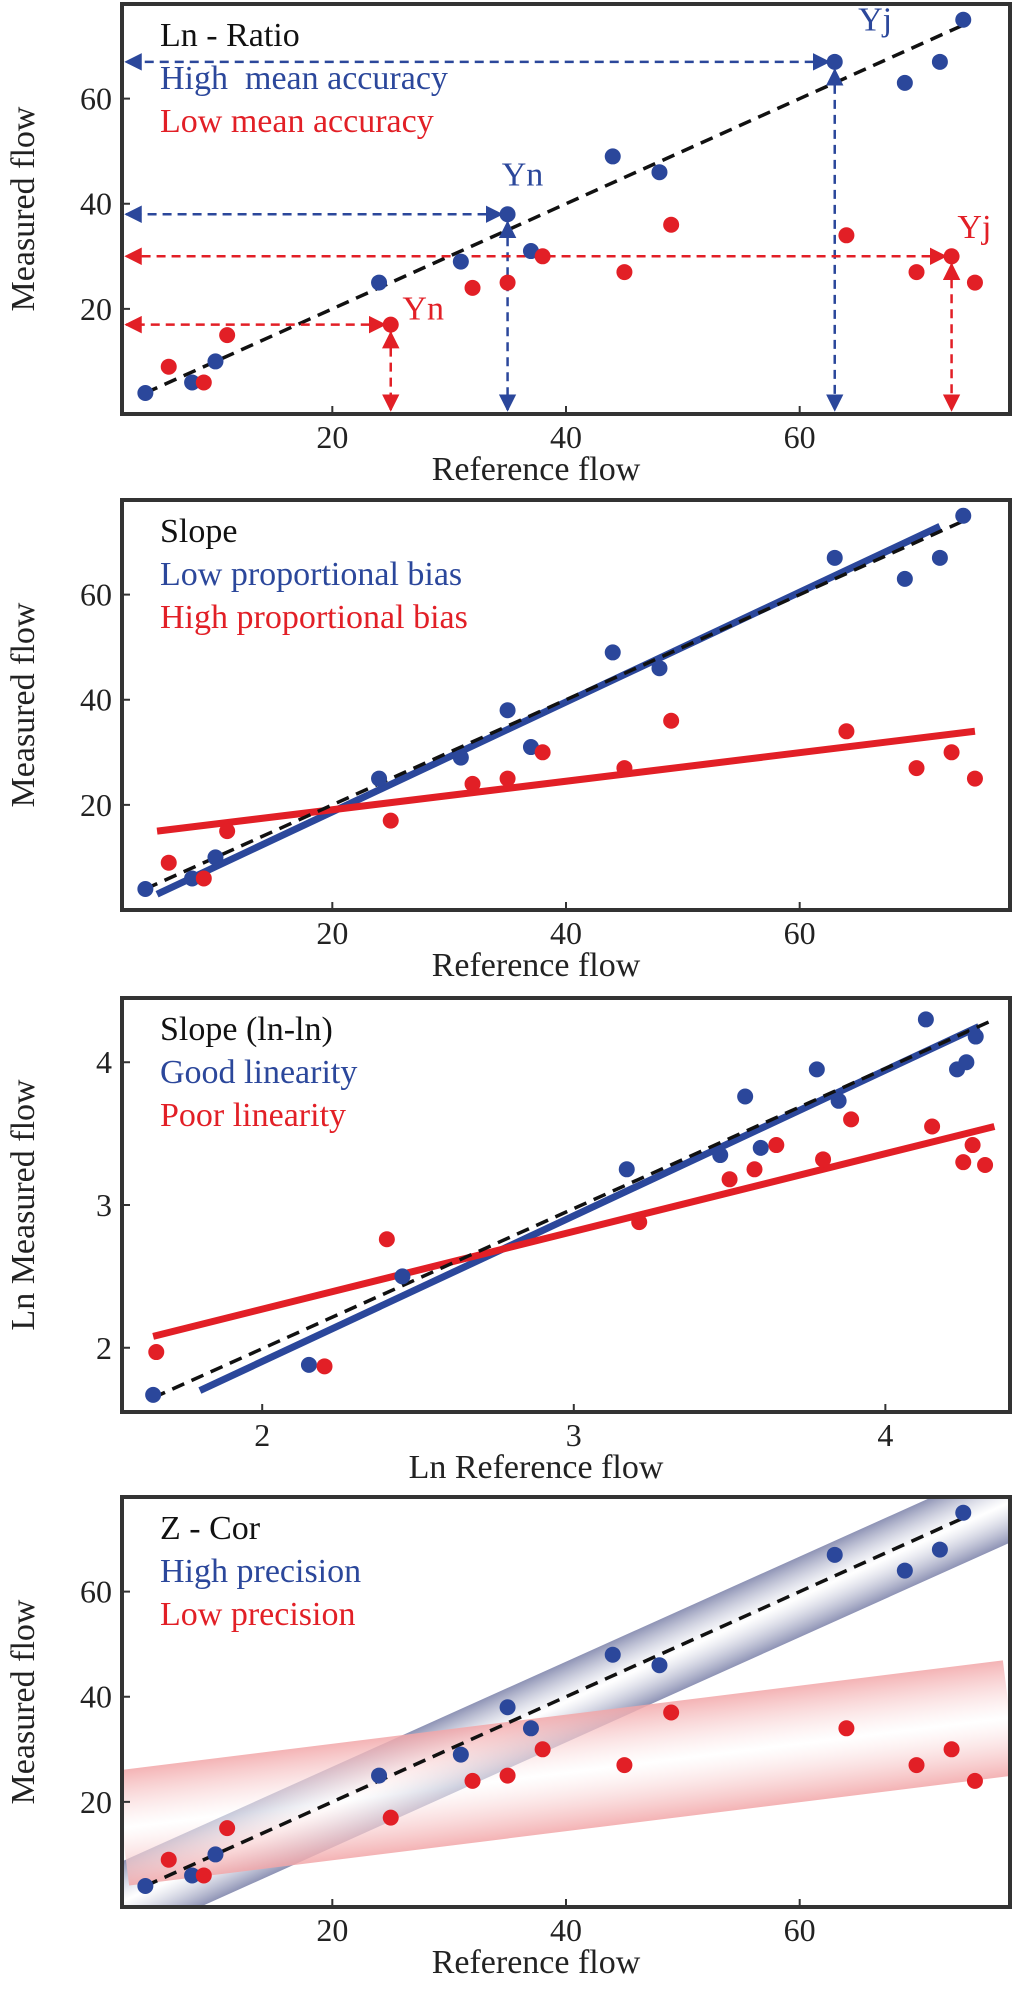 This screenshot has height=2011, width=1017. Describe the element at coordinates (311, 574) in the screenshot. I see `legend-entry: Low proportional bias` at that location.